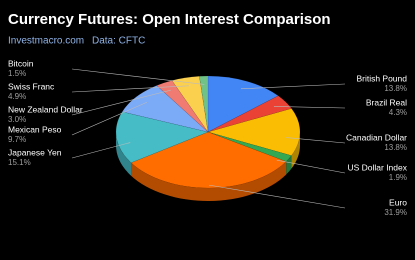 The height and width of the screenshot is (260, 415). I want to click on slice-label: Bitcoin, so click(21, 63).